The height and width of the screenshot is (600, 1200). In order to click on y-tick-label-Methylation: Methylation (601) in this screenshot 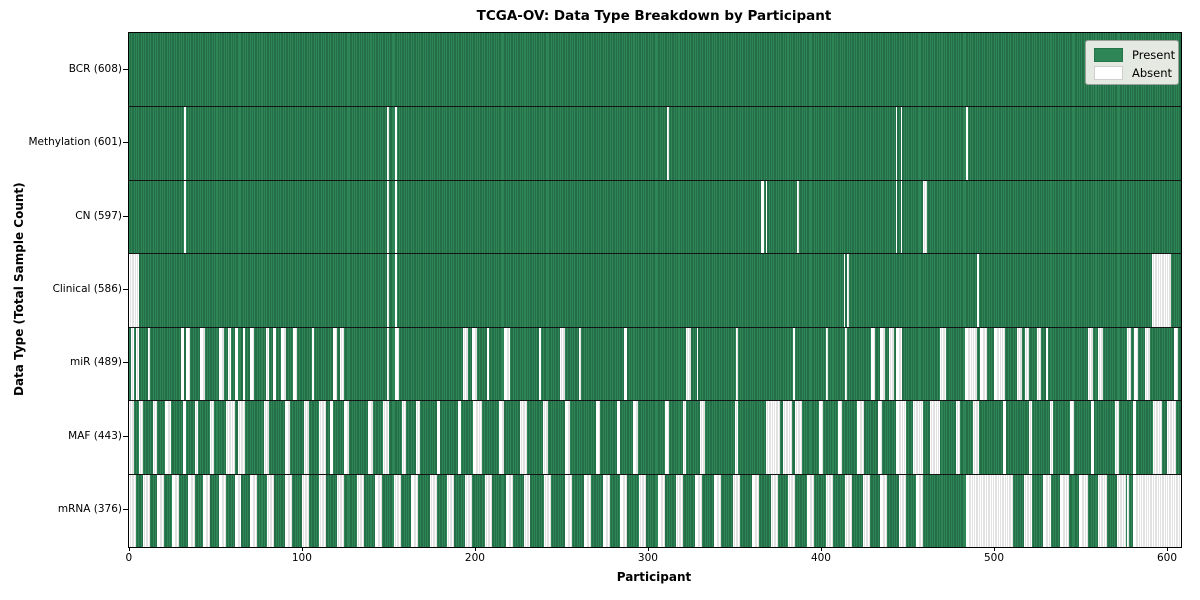, I will do `click(75, 142)`.